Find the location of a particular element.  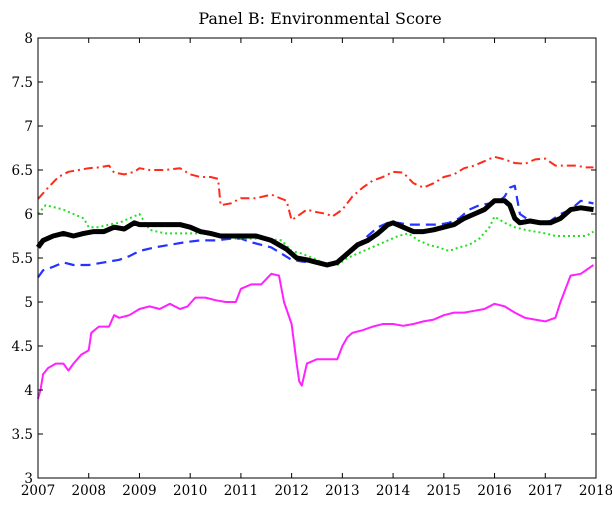

y-tick-label: 7 is located at coordinates (28, 127).